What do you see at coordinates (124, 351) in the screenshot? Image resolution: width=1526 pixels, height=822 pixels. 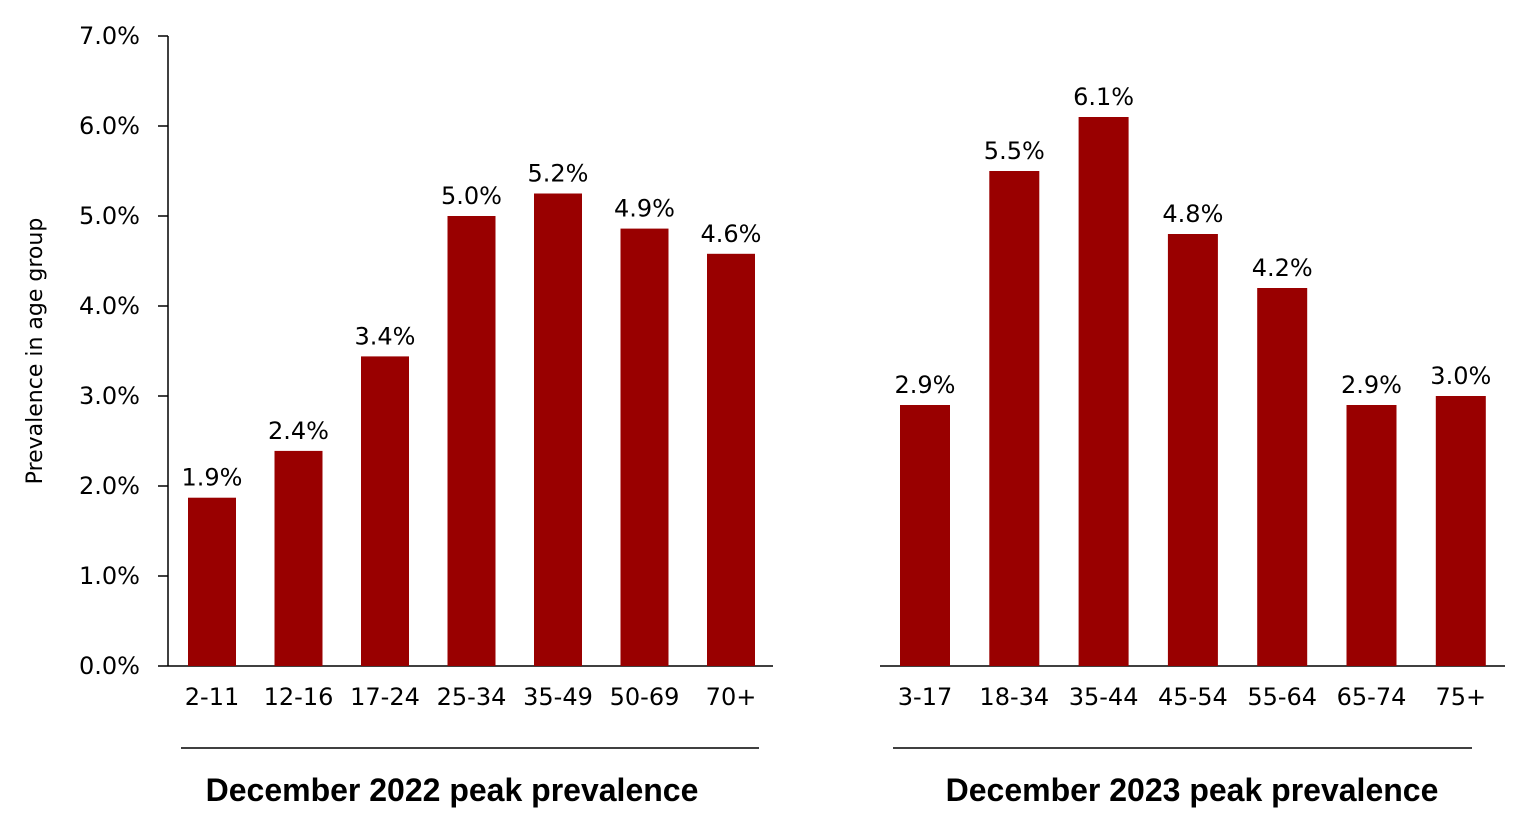 I see `y-axis: 0.0% 1.0% 2.0% 3.0% 4.0% 5.0% 6.0% 7.0%` at bounding box center [124, 351].